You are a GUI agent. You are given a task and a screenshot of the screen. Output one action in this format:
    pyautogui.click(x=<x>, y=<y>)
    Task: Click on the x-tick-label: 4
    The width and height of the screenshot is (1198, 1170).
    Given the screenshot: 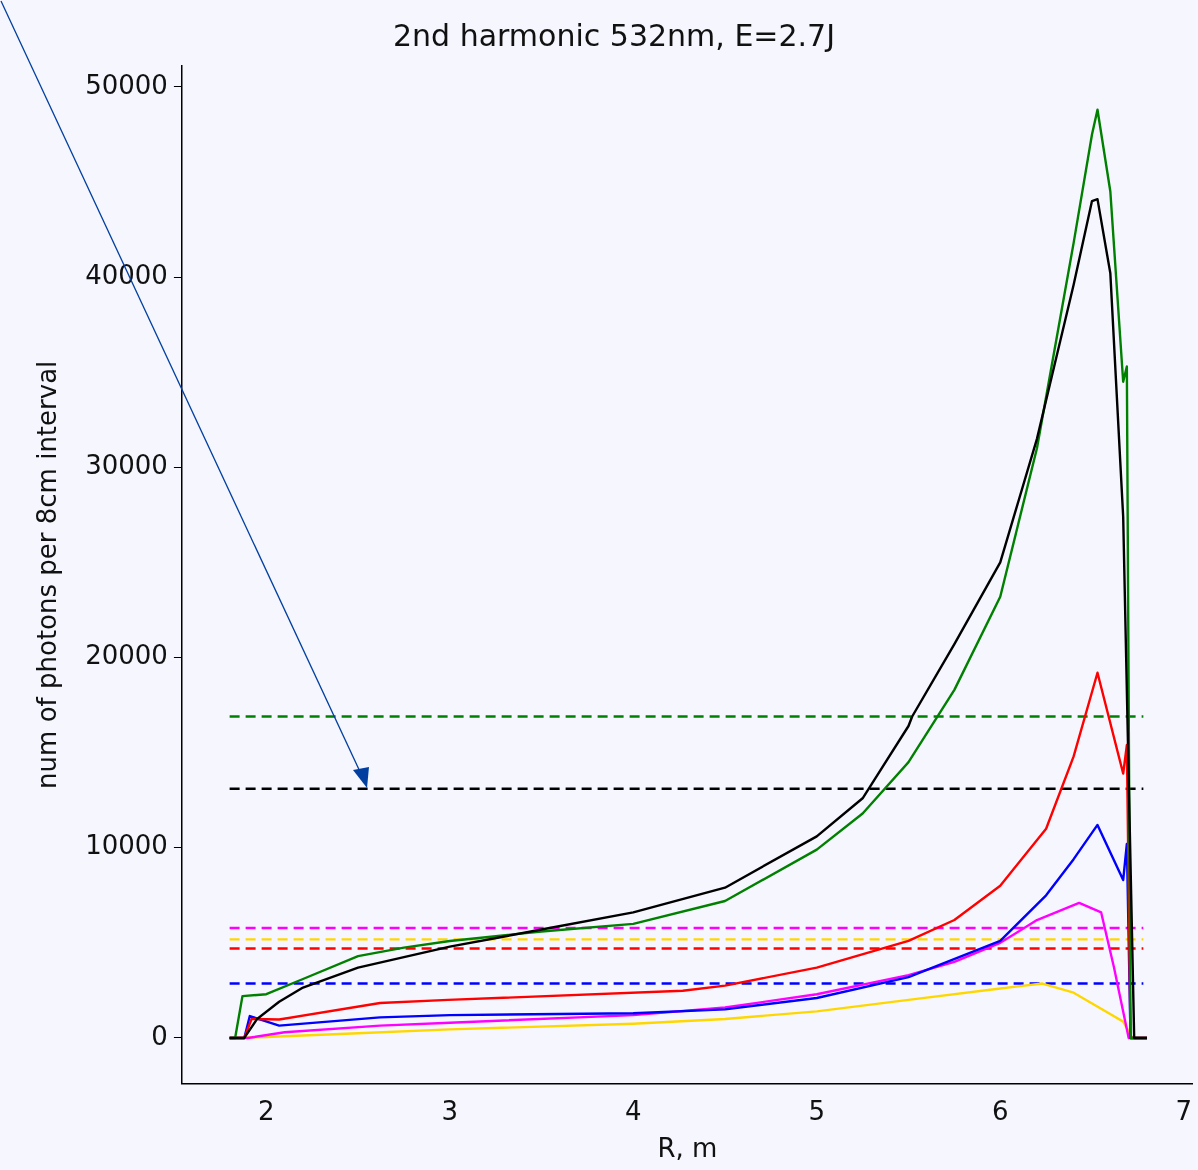 What is the action you would take?
    pyautogui.click(x=633, y=1110)
    